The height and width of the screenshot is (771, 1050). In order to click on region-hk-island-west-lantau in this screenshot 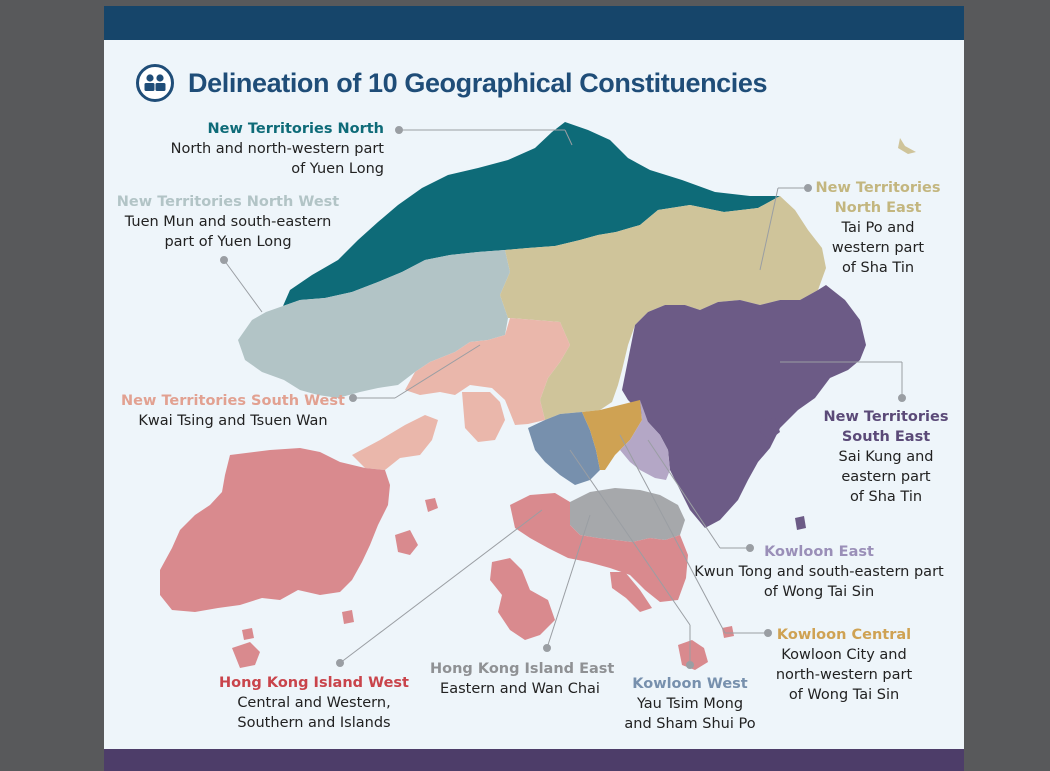, I will do `click(275, 530)`.